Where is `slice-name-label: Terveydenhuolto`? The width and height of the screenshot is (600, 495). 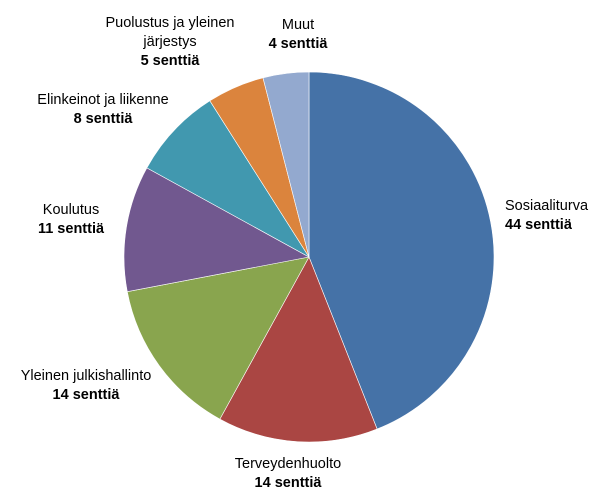 slice-name-label: Terveydenhuolto is located at coordinates (288, 464).